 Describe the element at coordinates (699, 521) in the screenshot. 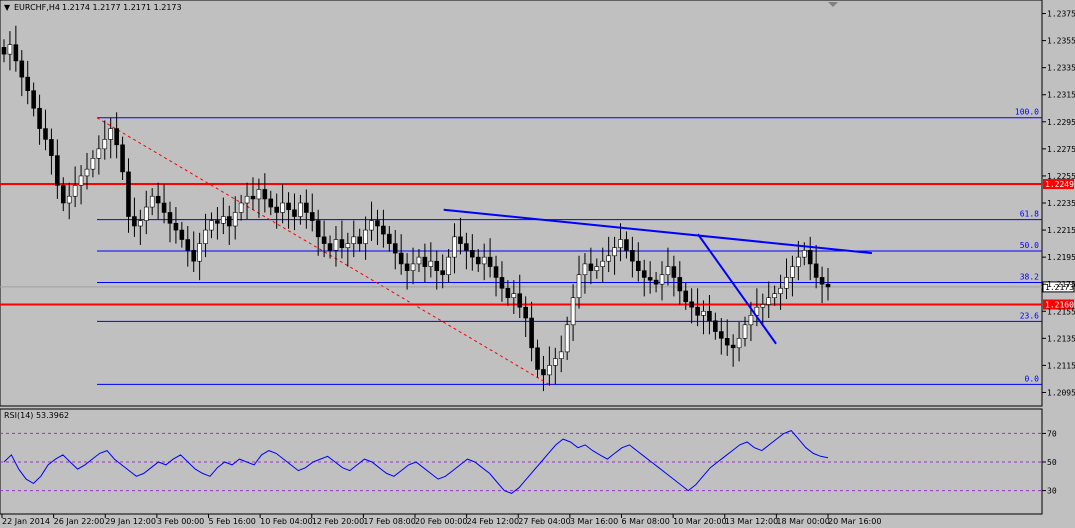

I see `time-tick-label: 10 Mar 20:00` at that location.